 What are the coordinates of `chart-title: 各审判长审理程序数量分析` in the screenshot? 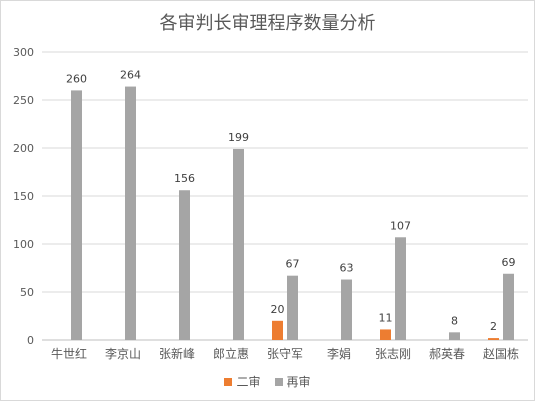 It's located at (267, 23).